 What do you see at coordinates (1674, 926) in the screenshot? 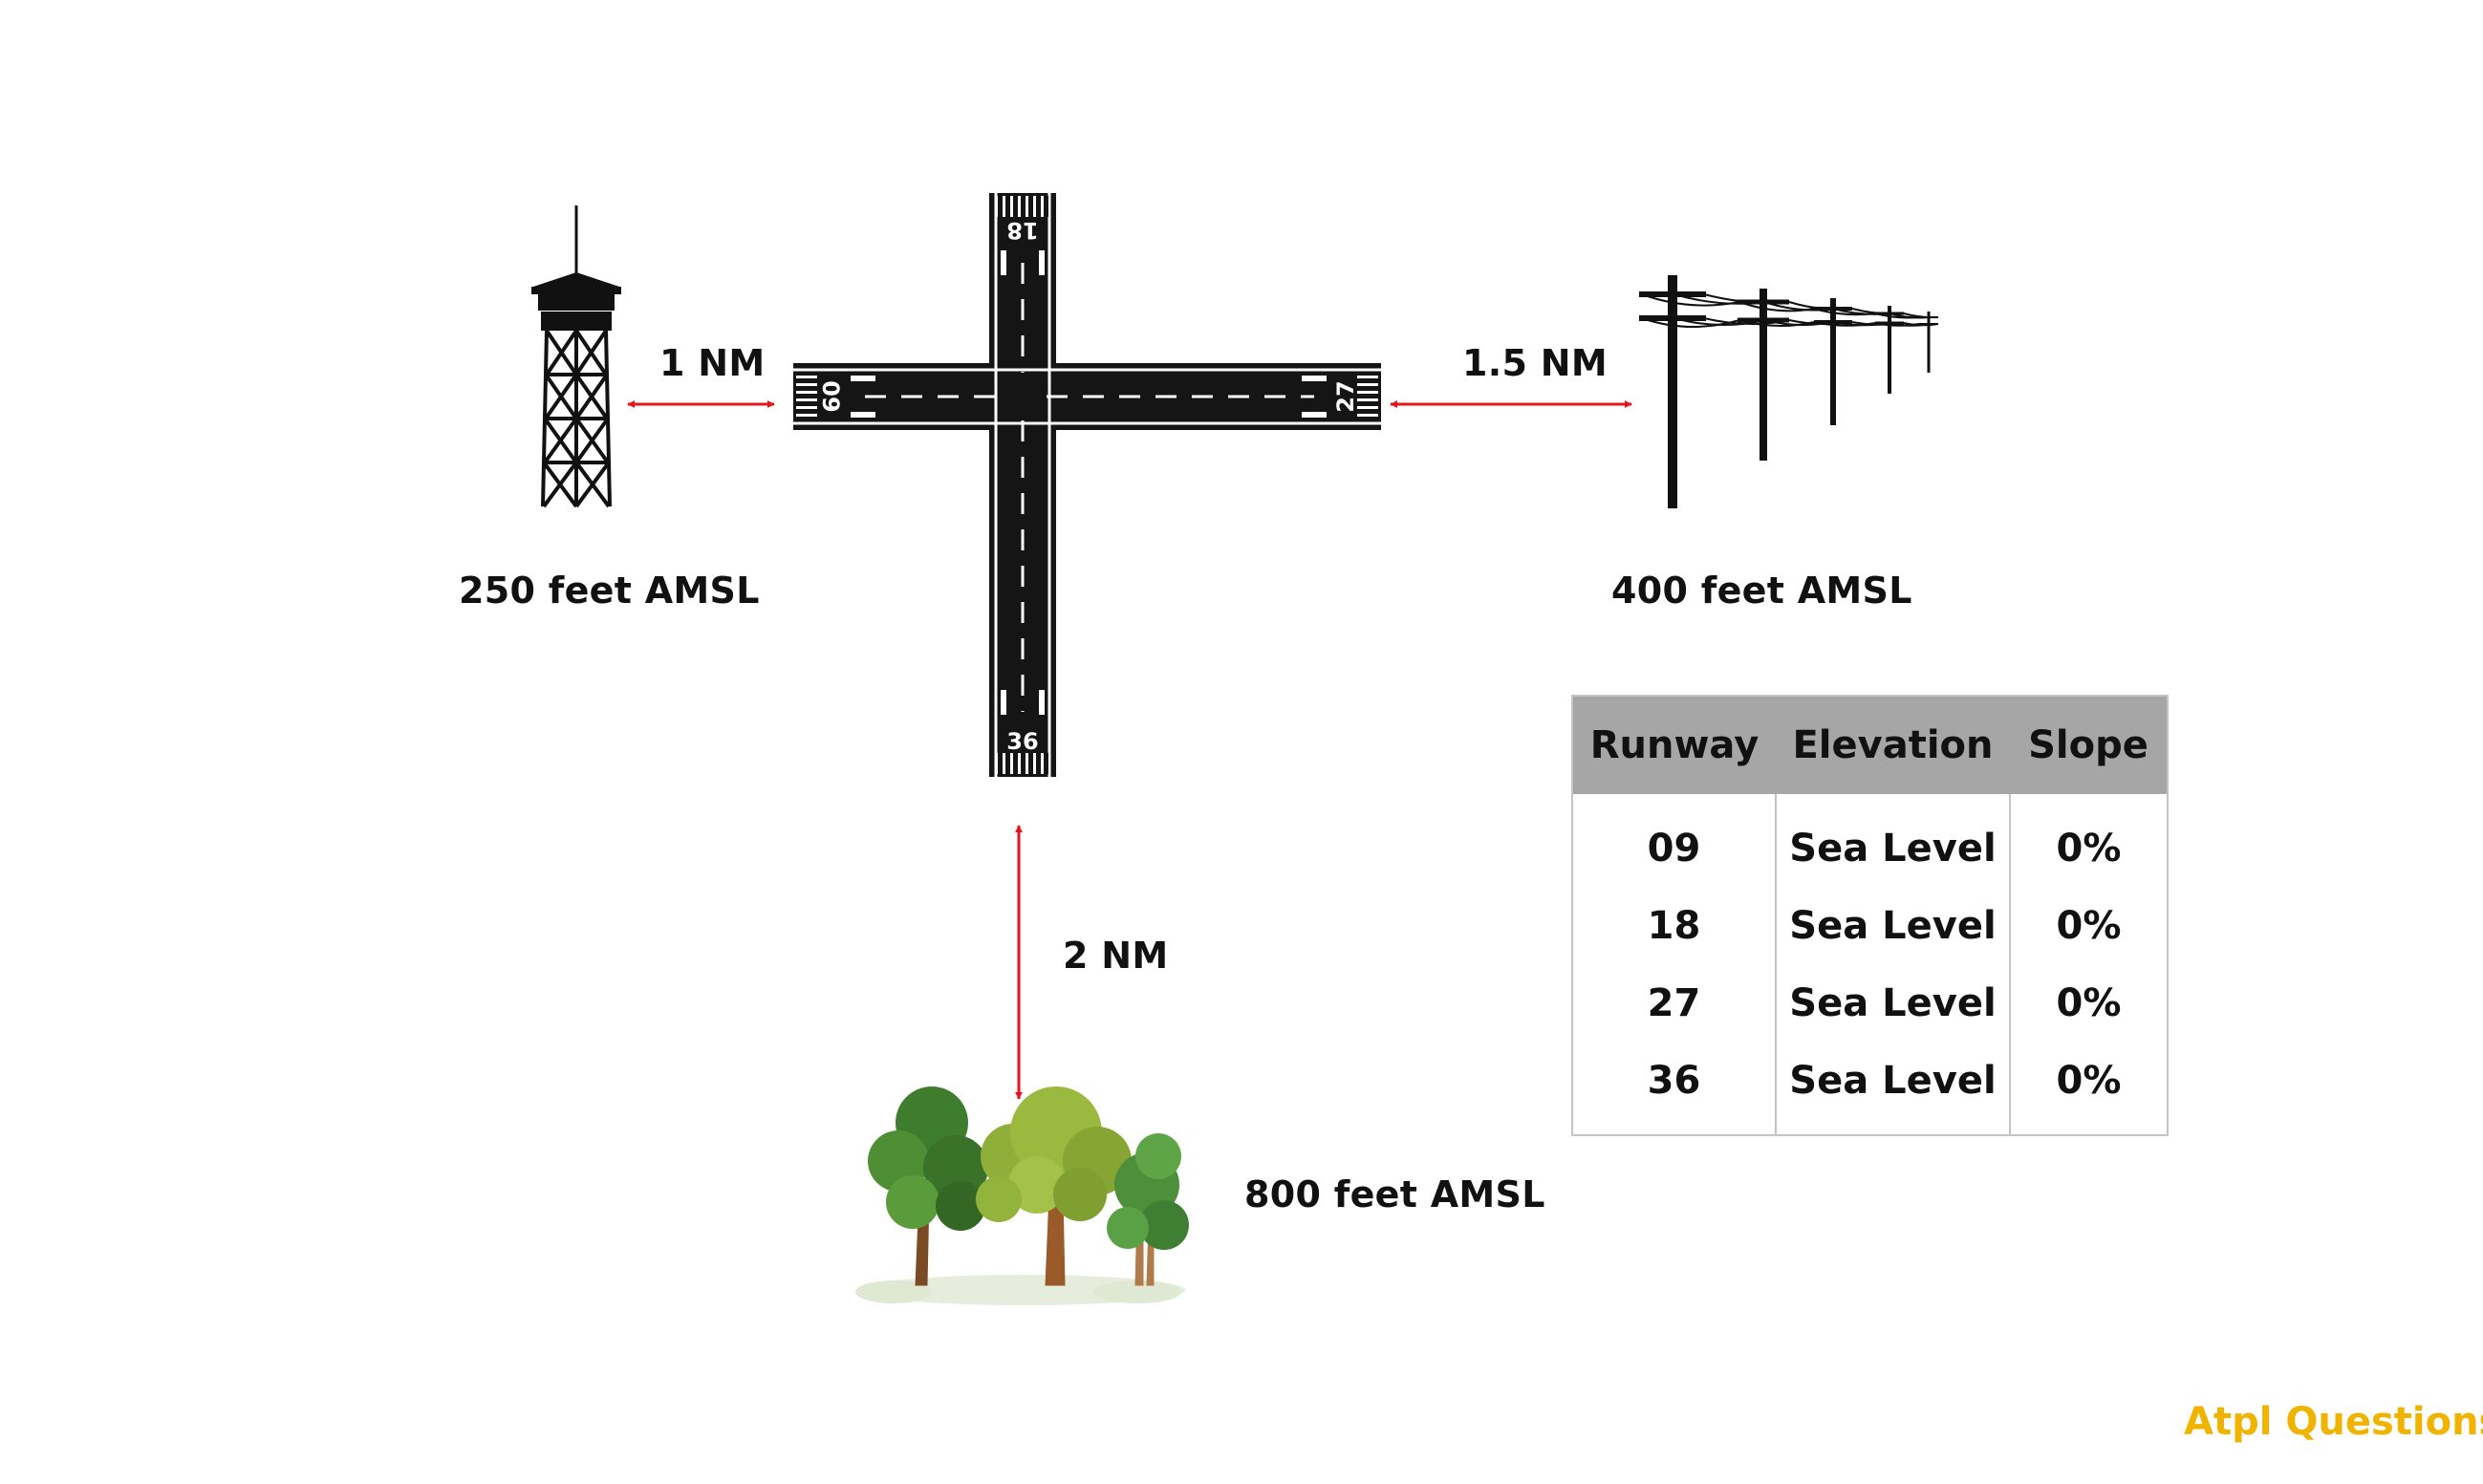
I see `cell-runway: 18` at bounding box center [1674, 926].